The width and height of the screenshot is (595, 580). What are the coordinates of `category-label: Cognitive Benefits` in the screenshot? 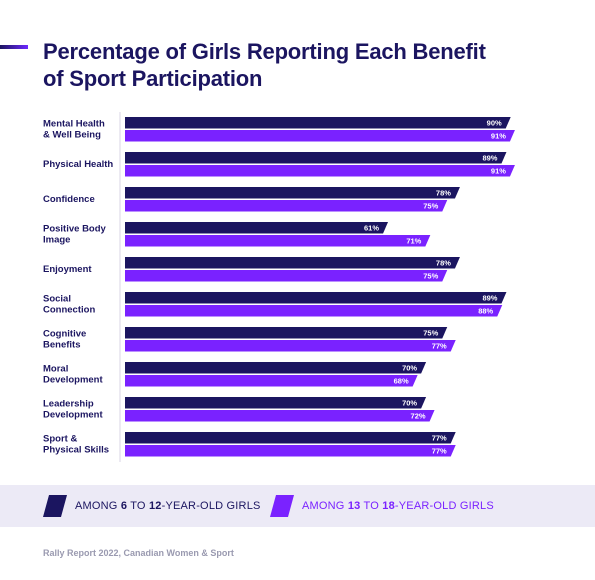 It's located at (64, 340).